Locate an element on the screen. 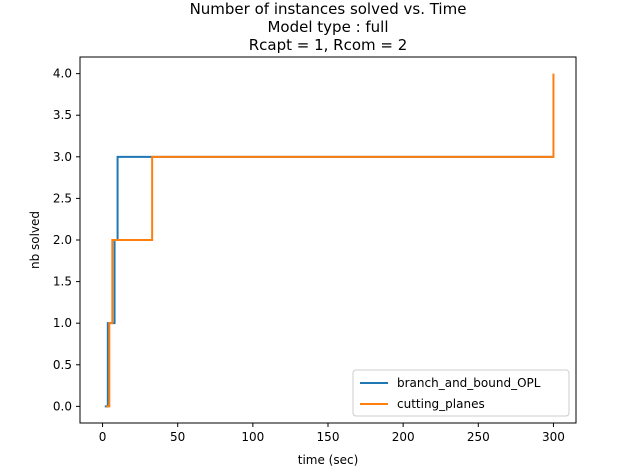 The image size is (640, 476). y-tick-label: 4.0 is located at coordinates (62, 74).